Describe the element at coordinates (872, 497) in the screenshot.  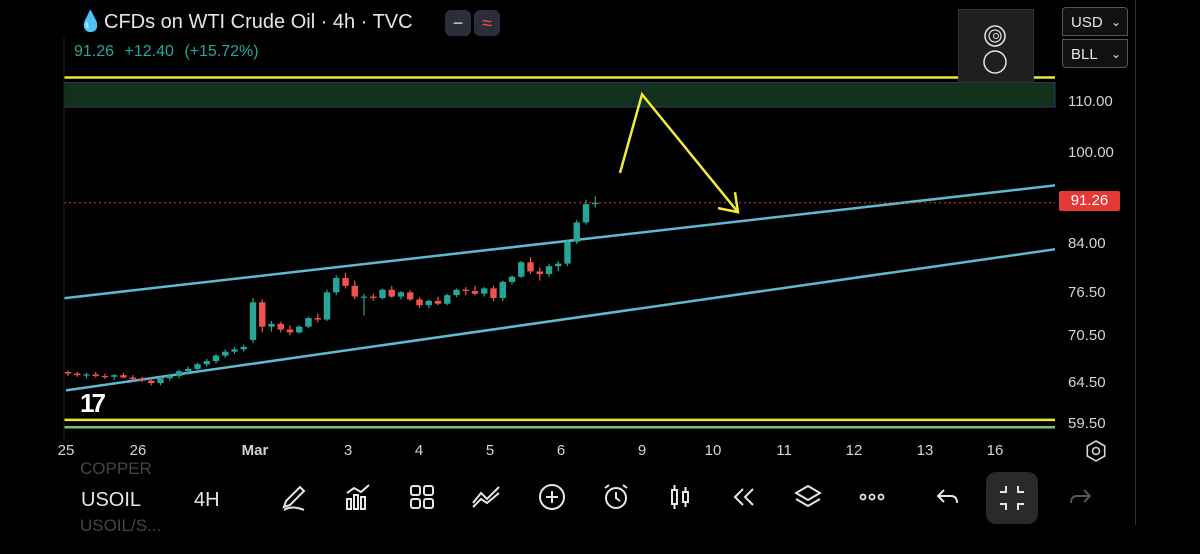
I see `more-options-icon` at that location.